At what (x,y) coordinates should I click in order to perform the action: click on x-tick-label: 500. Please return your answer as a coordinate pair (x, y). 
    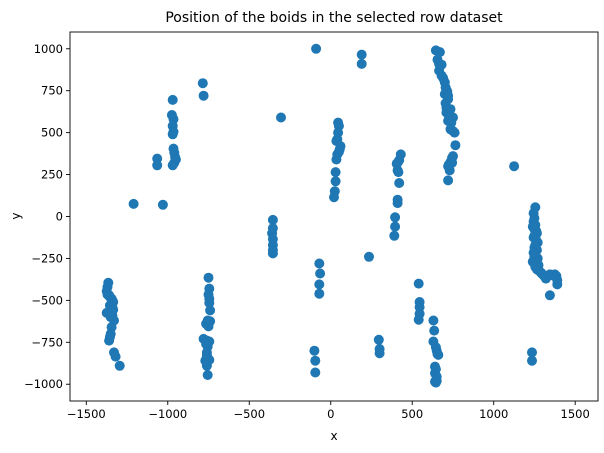
    Looking at the image, I should click on (412, 414).